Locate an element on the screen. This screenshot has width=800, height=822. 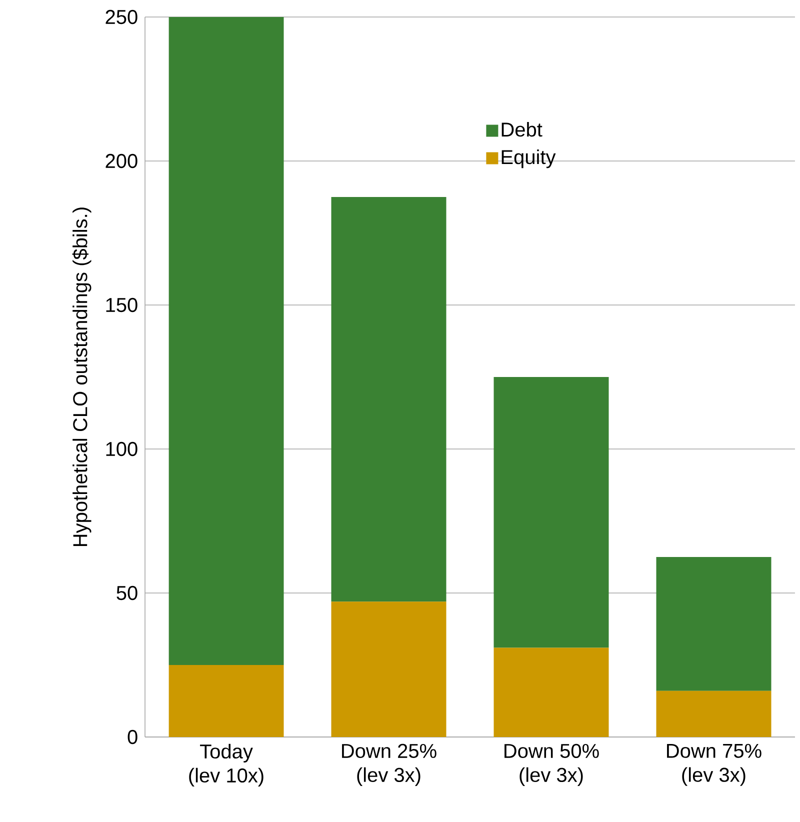
x-tick-label: Down 25% (lev 3x) is located at coordinates (389, 765).